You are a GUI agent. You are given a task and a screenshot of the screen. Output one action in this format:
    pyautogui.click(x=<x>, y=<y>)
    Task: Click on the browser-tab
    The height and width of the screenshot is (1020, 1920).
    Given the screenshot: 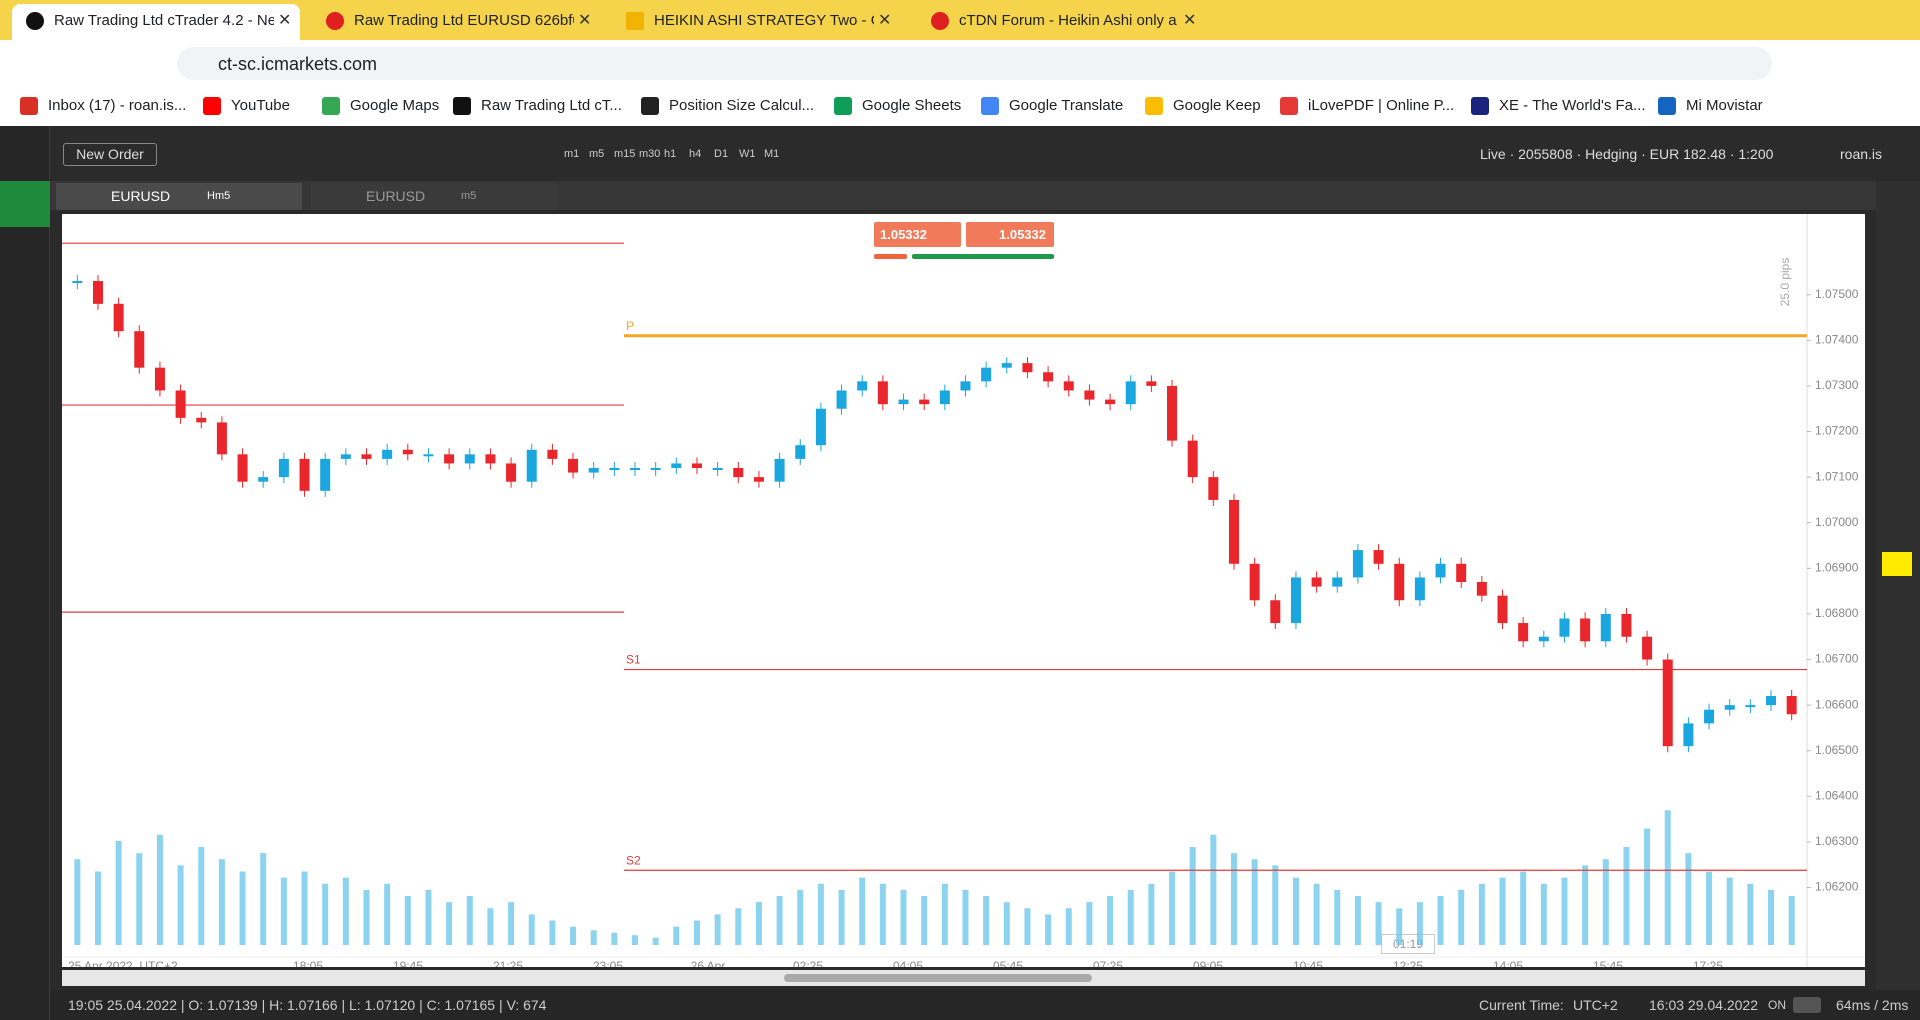 What is the action you would take?
    pyautogui.click(x=156, y=22)
    